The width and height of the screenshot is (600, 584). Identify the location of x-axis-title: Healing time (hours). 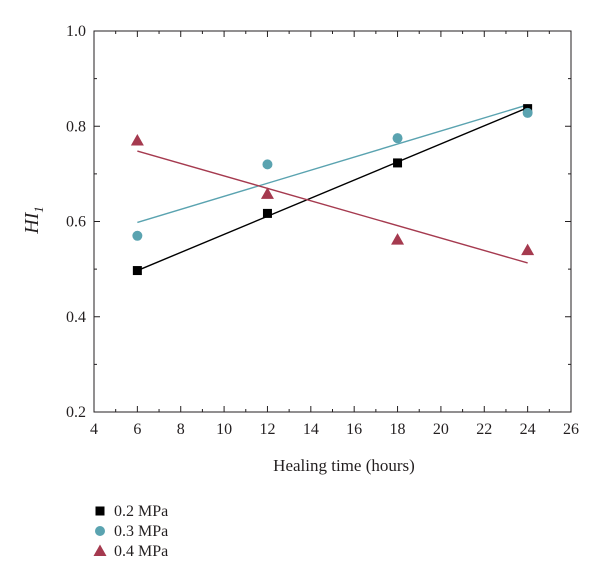
(344, 465).